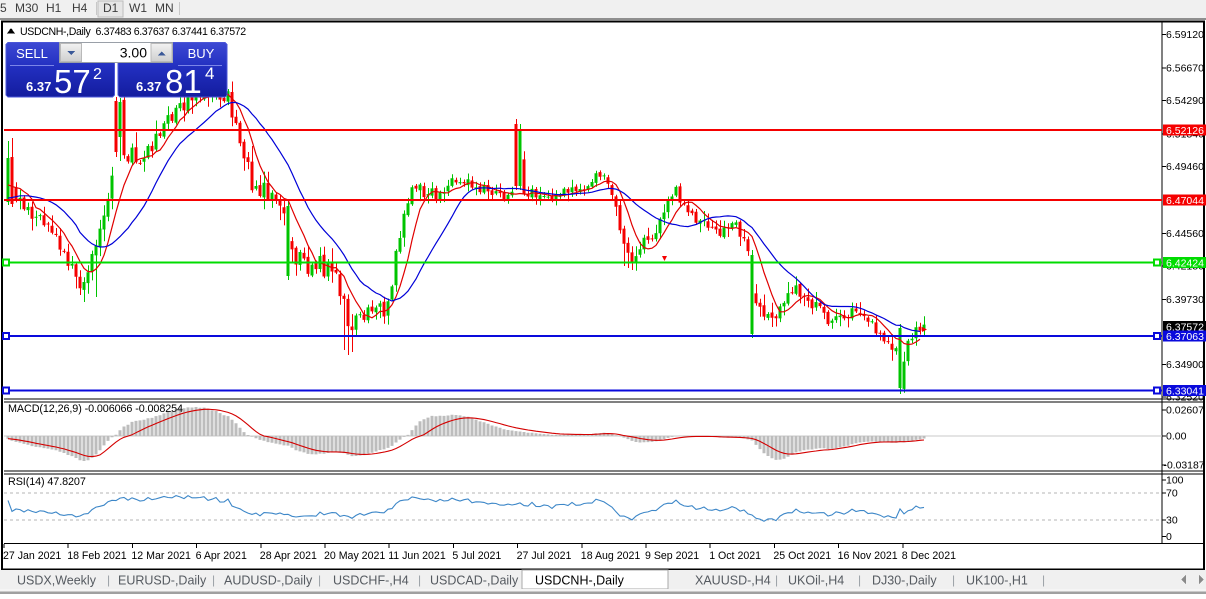 The width and height of the screenshot is (1206, 599). Describe the element at coordinates (162, 581) in the screenshot. I see `svg-text: EURUSD-,Daily` at that location.